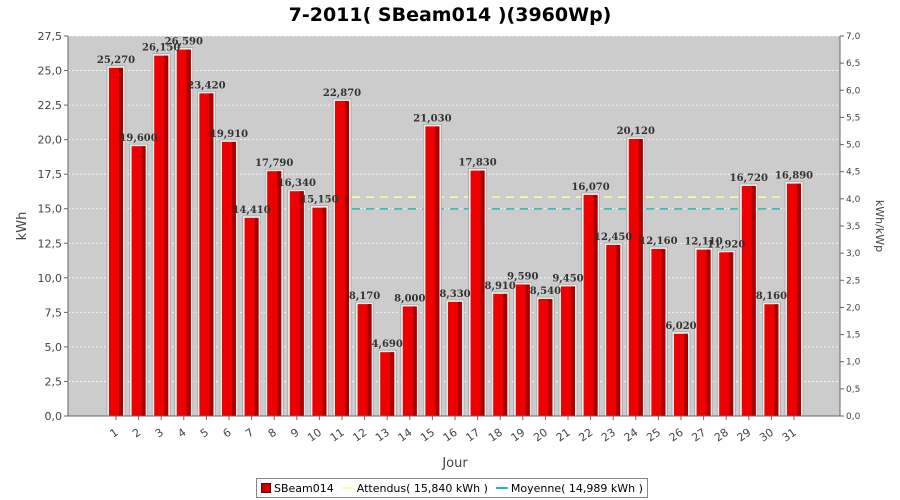 This screenshot has height=500, width=900. What do you see at coordinates (477, 163) in the screenshot?
I see `data-label: 17,830` at bounding box center [477, 163].